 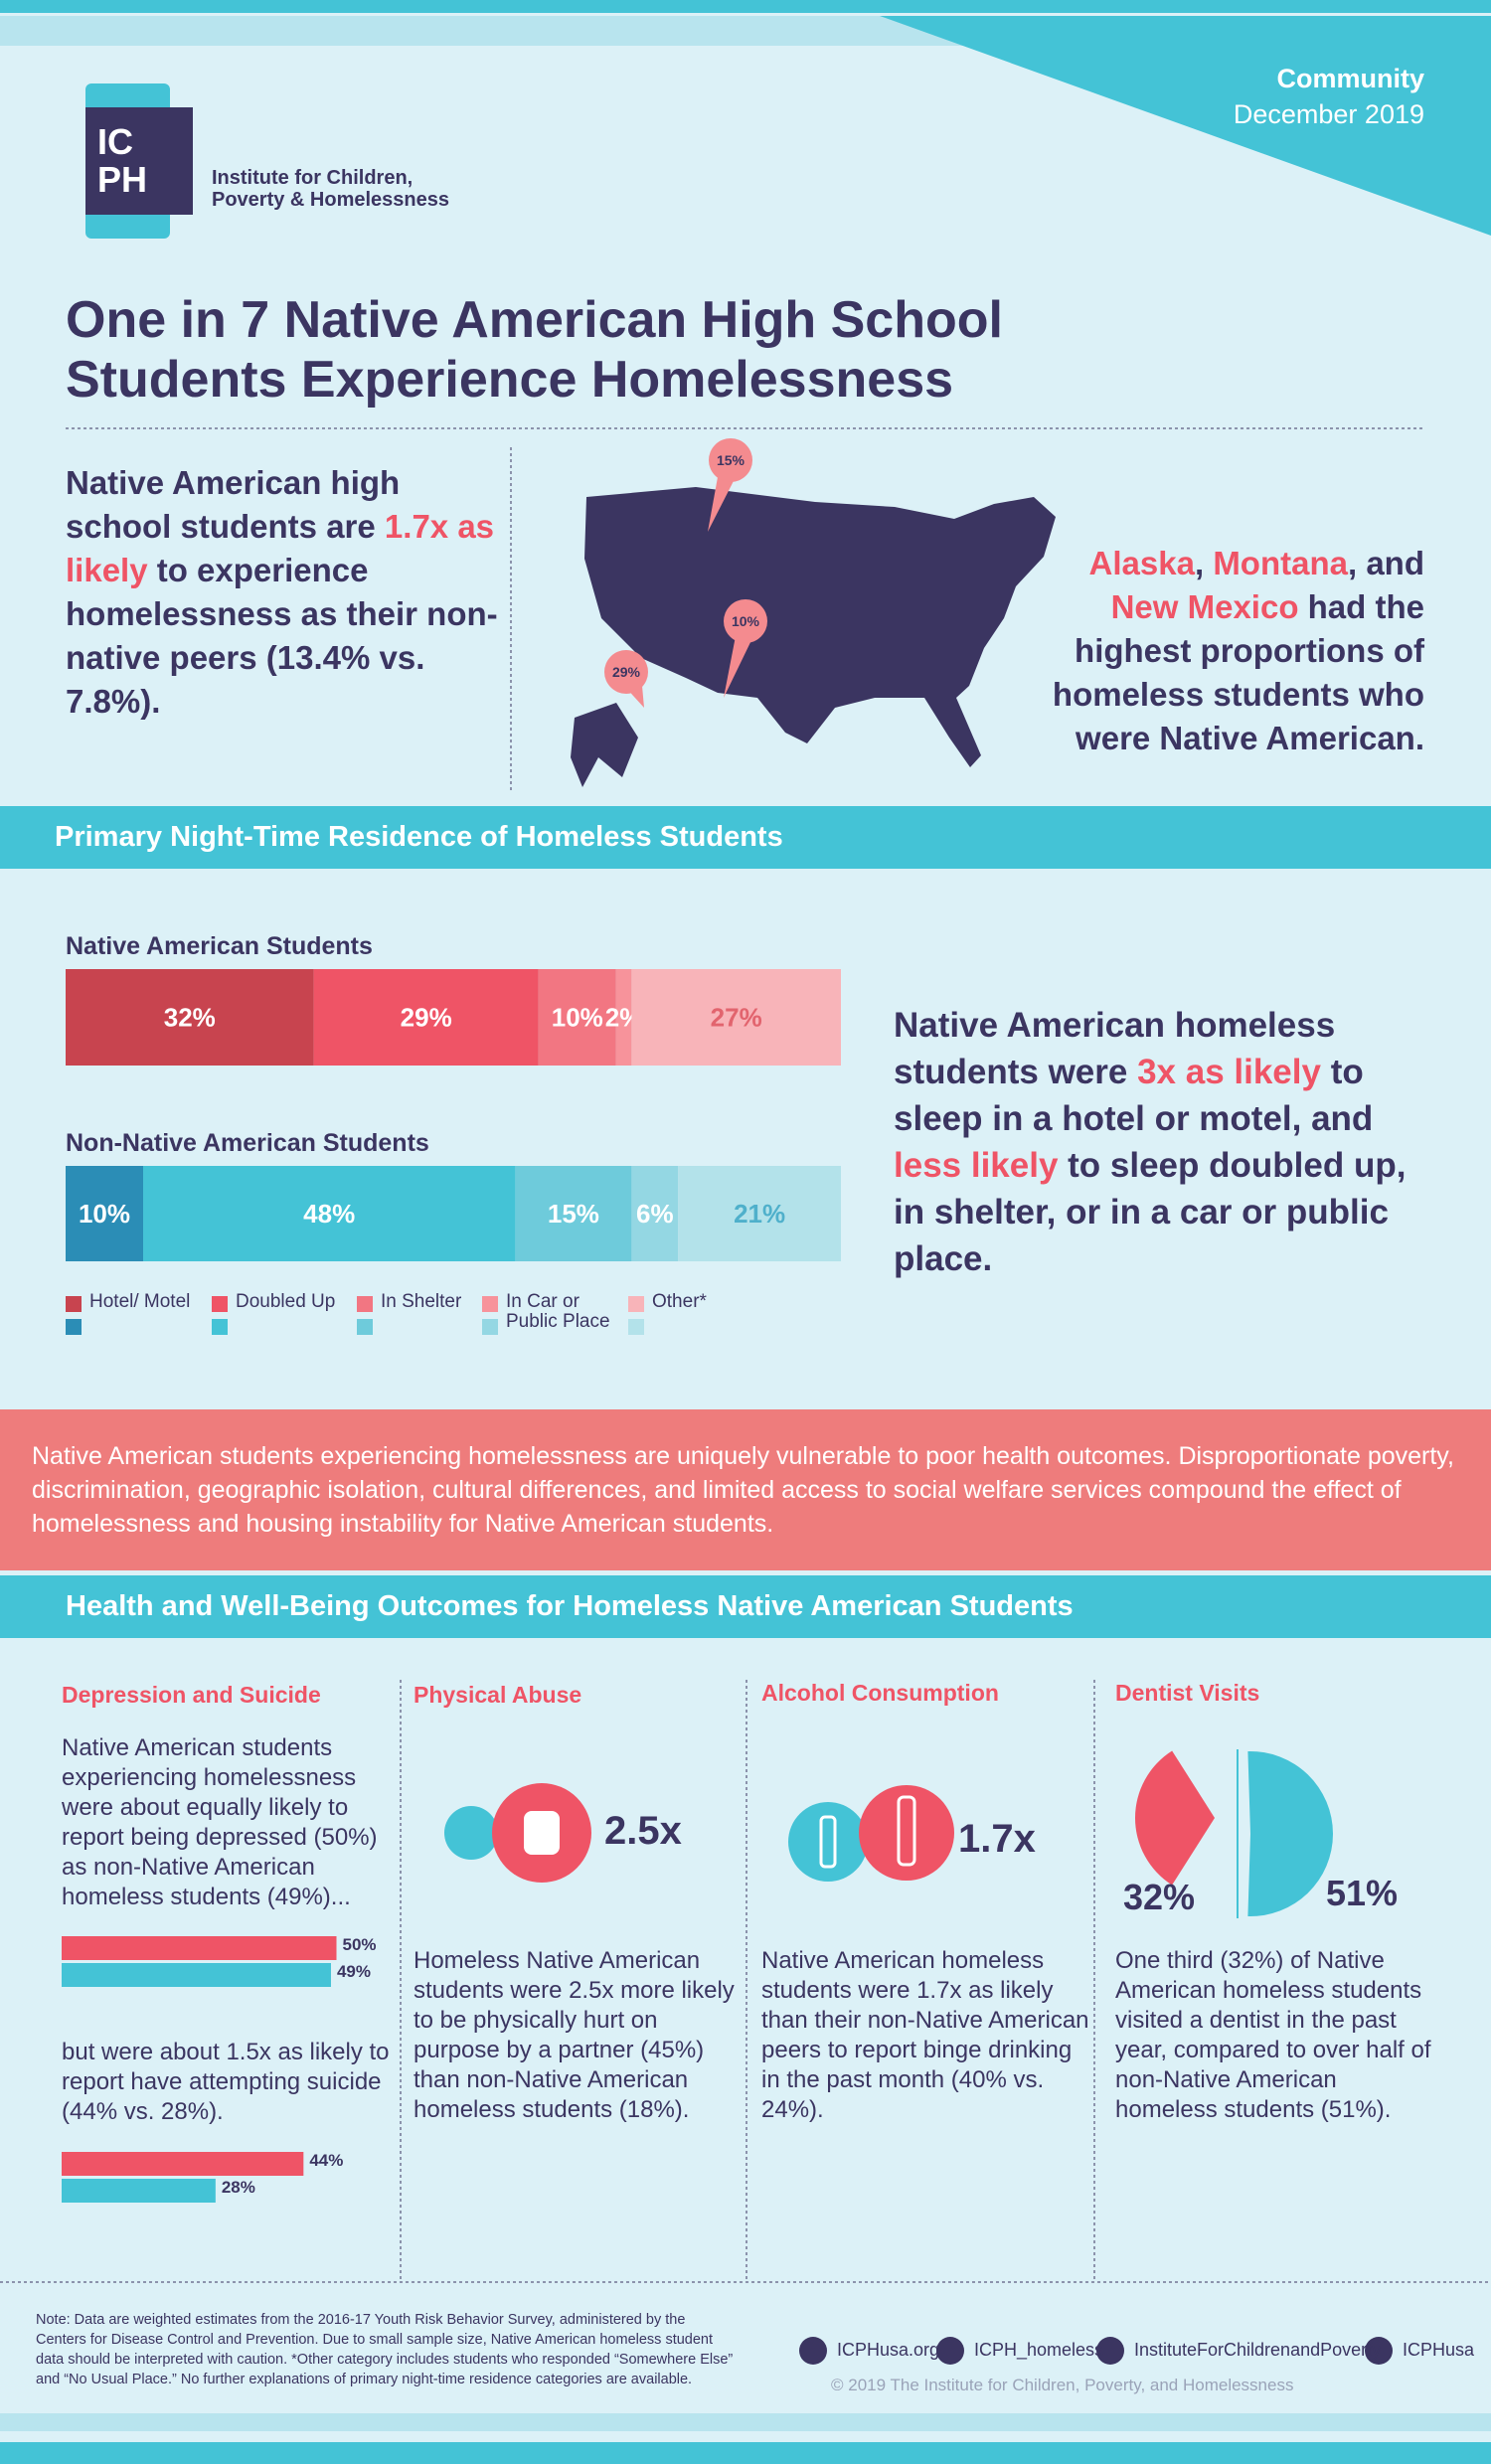 I want to click on bar-label: 27%, so click(x=736, y=1018).